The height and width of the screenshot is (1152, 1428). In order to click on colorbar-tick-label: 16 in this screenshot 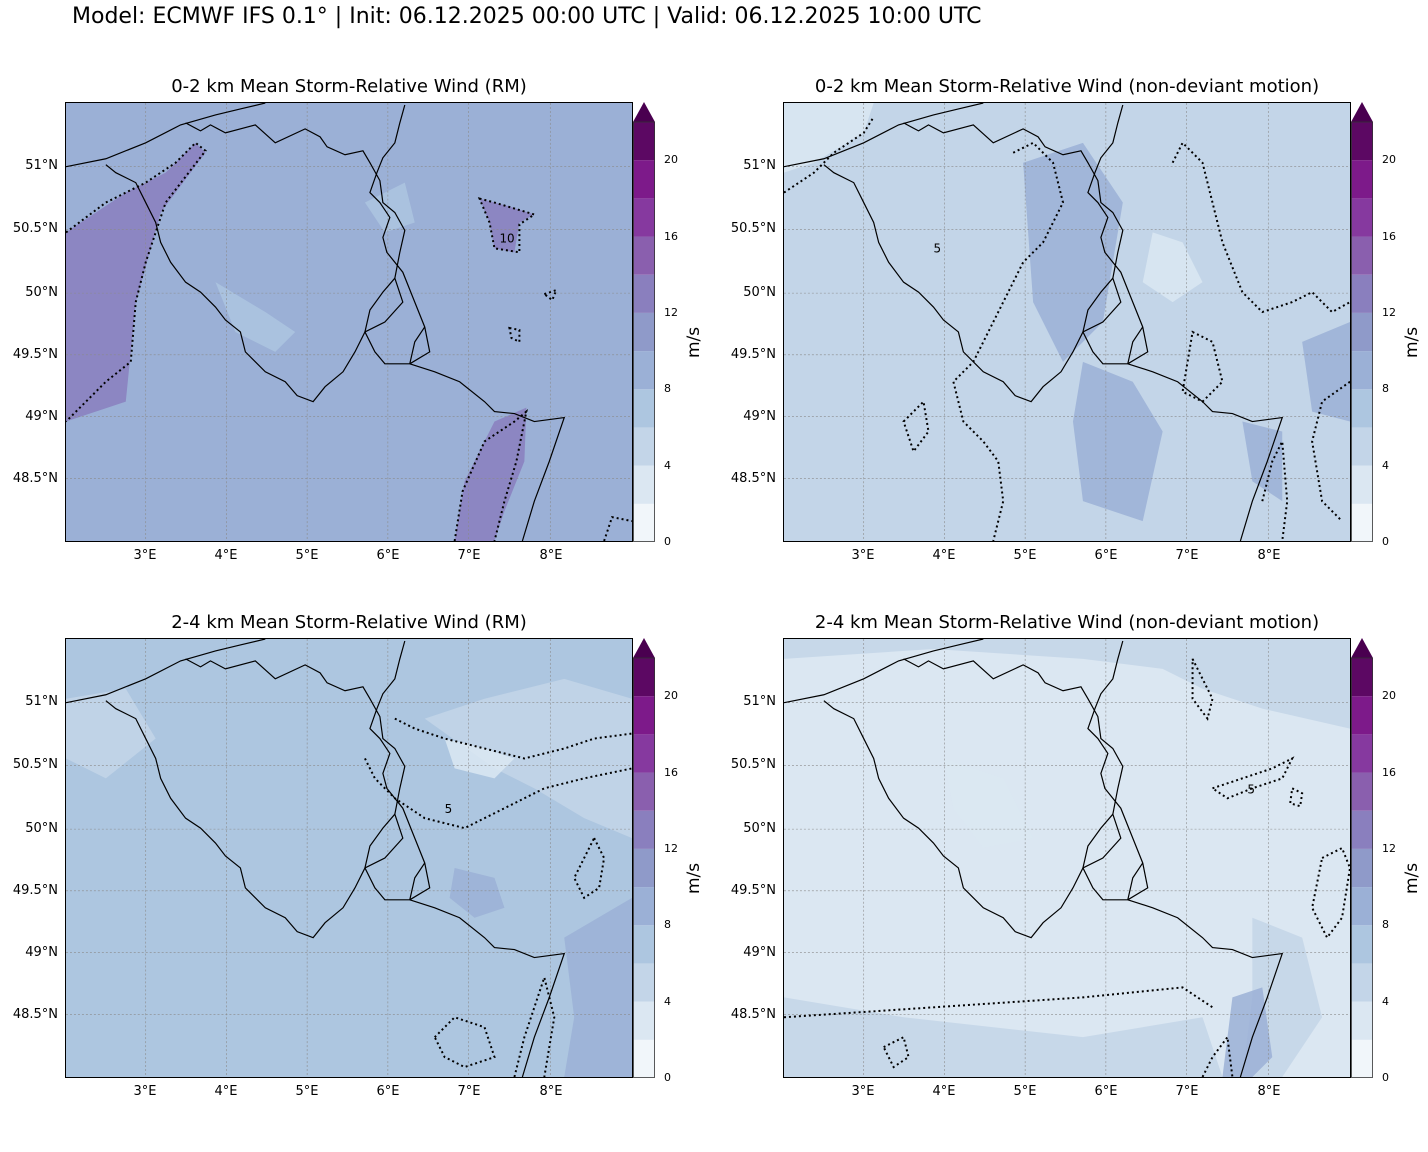, I will do `click(671, 236)`.